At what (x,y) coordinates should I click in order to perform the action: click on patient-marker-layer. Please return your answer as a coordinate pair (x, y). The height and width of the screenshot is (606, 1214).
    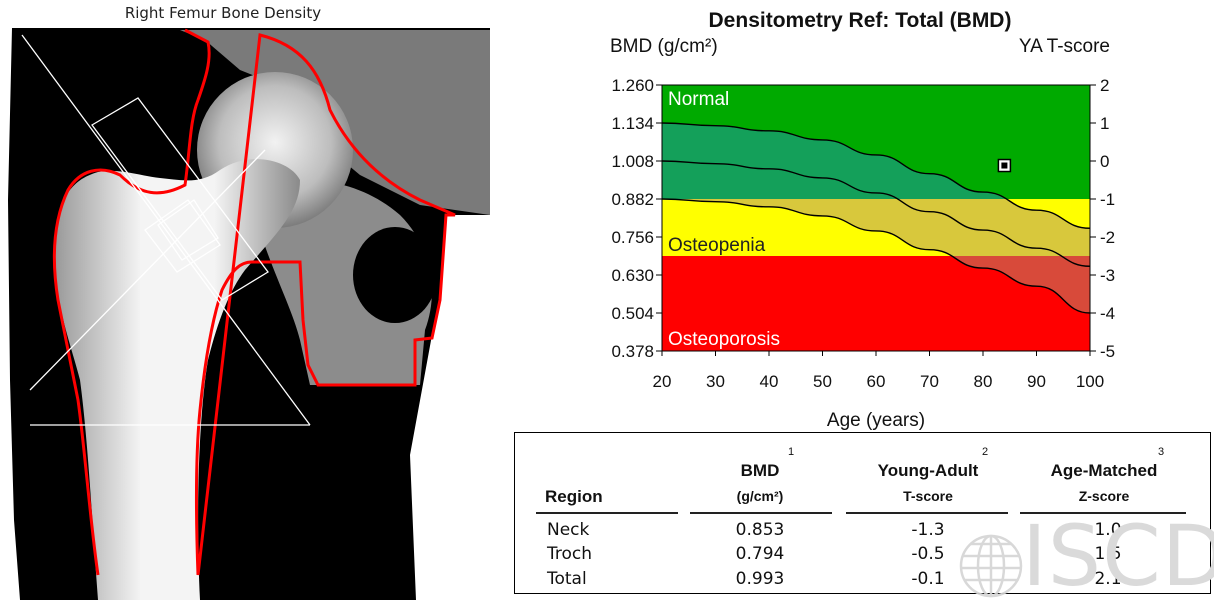
    Looking at the image, I should click on (1004, 165).